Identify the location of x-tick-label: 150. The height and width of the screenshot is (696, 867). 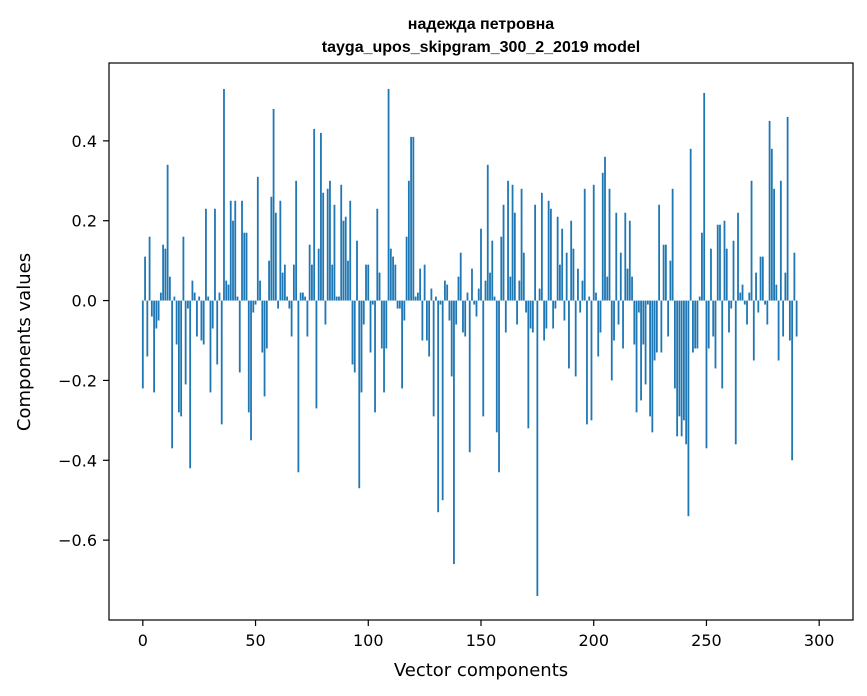
(481, 640).